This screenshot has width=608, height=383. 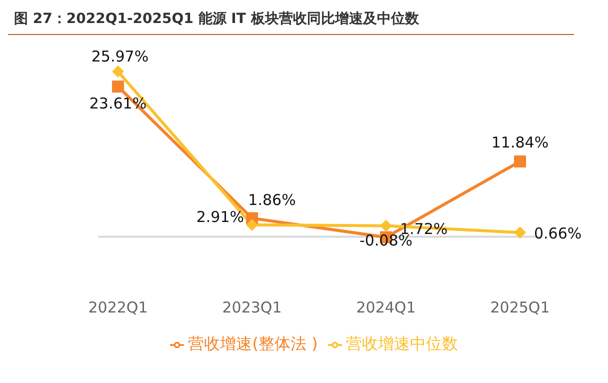 What do you see at coordinates (253, 343) in the screenshot?
I see `legend-label: 营收增速(整体法 )` at bounding box center [253, 343].